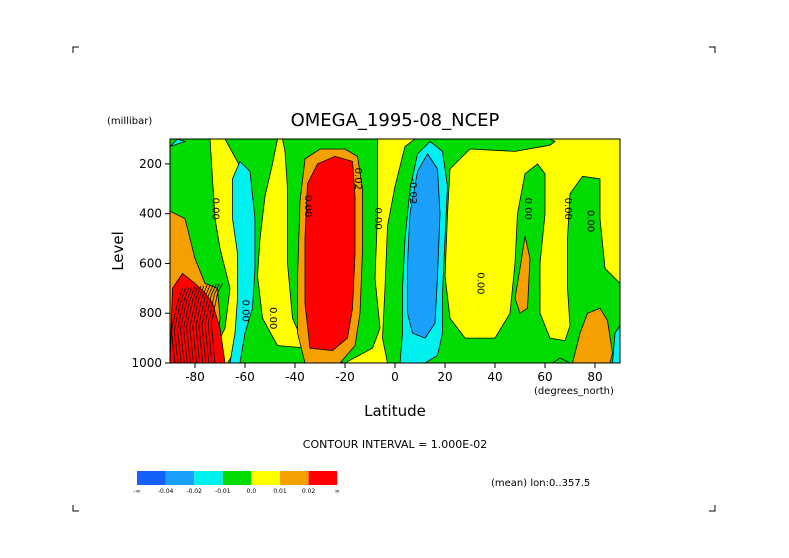  I want to click on colorbar-label: 0.0, so click(252, 491).